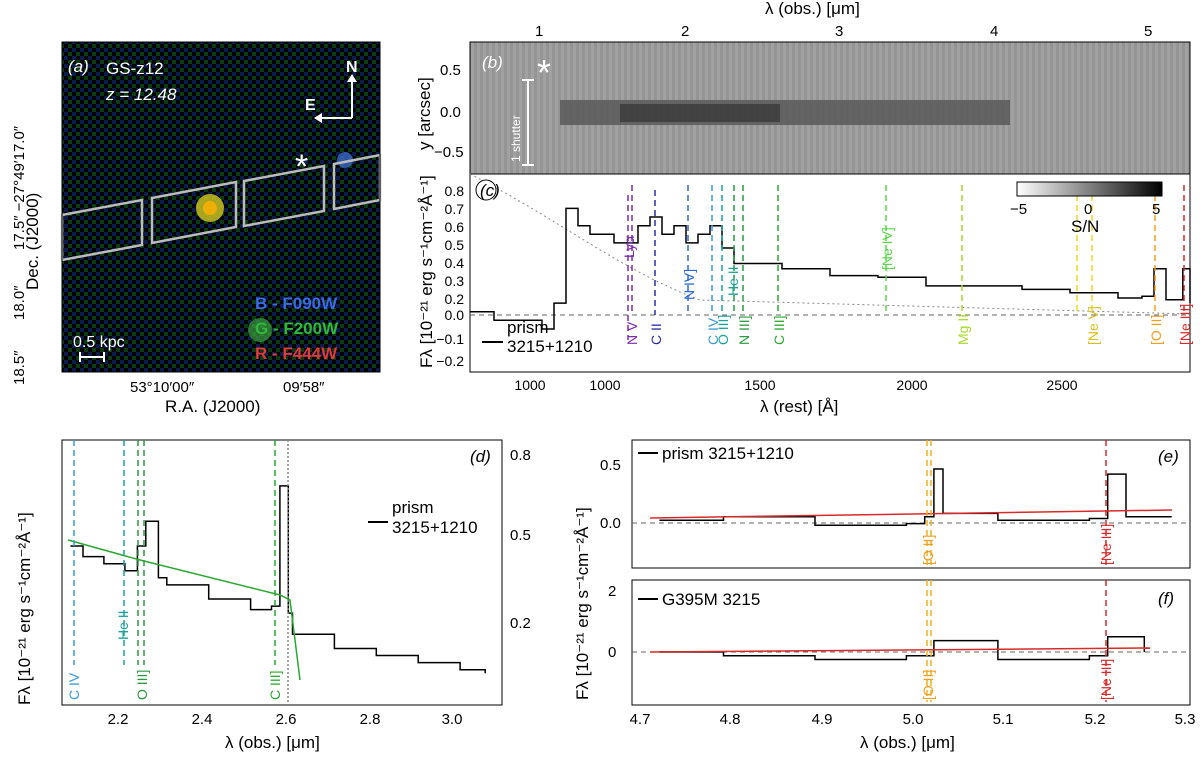 This screenshot has width=1200, height=759. Describe the element at coordinates (455, 227) in the screenshot. I see `svg-text: 0.6` at that location.